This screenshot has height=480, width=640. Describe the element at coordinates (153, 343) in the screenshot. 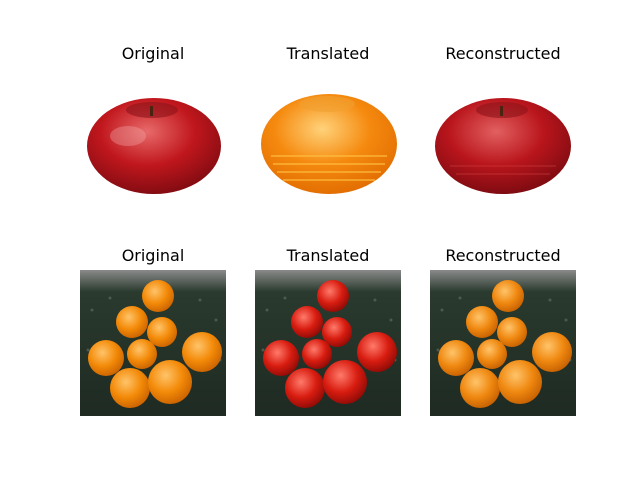

I see `oranges-original-image` at that location.